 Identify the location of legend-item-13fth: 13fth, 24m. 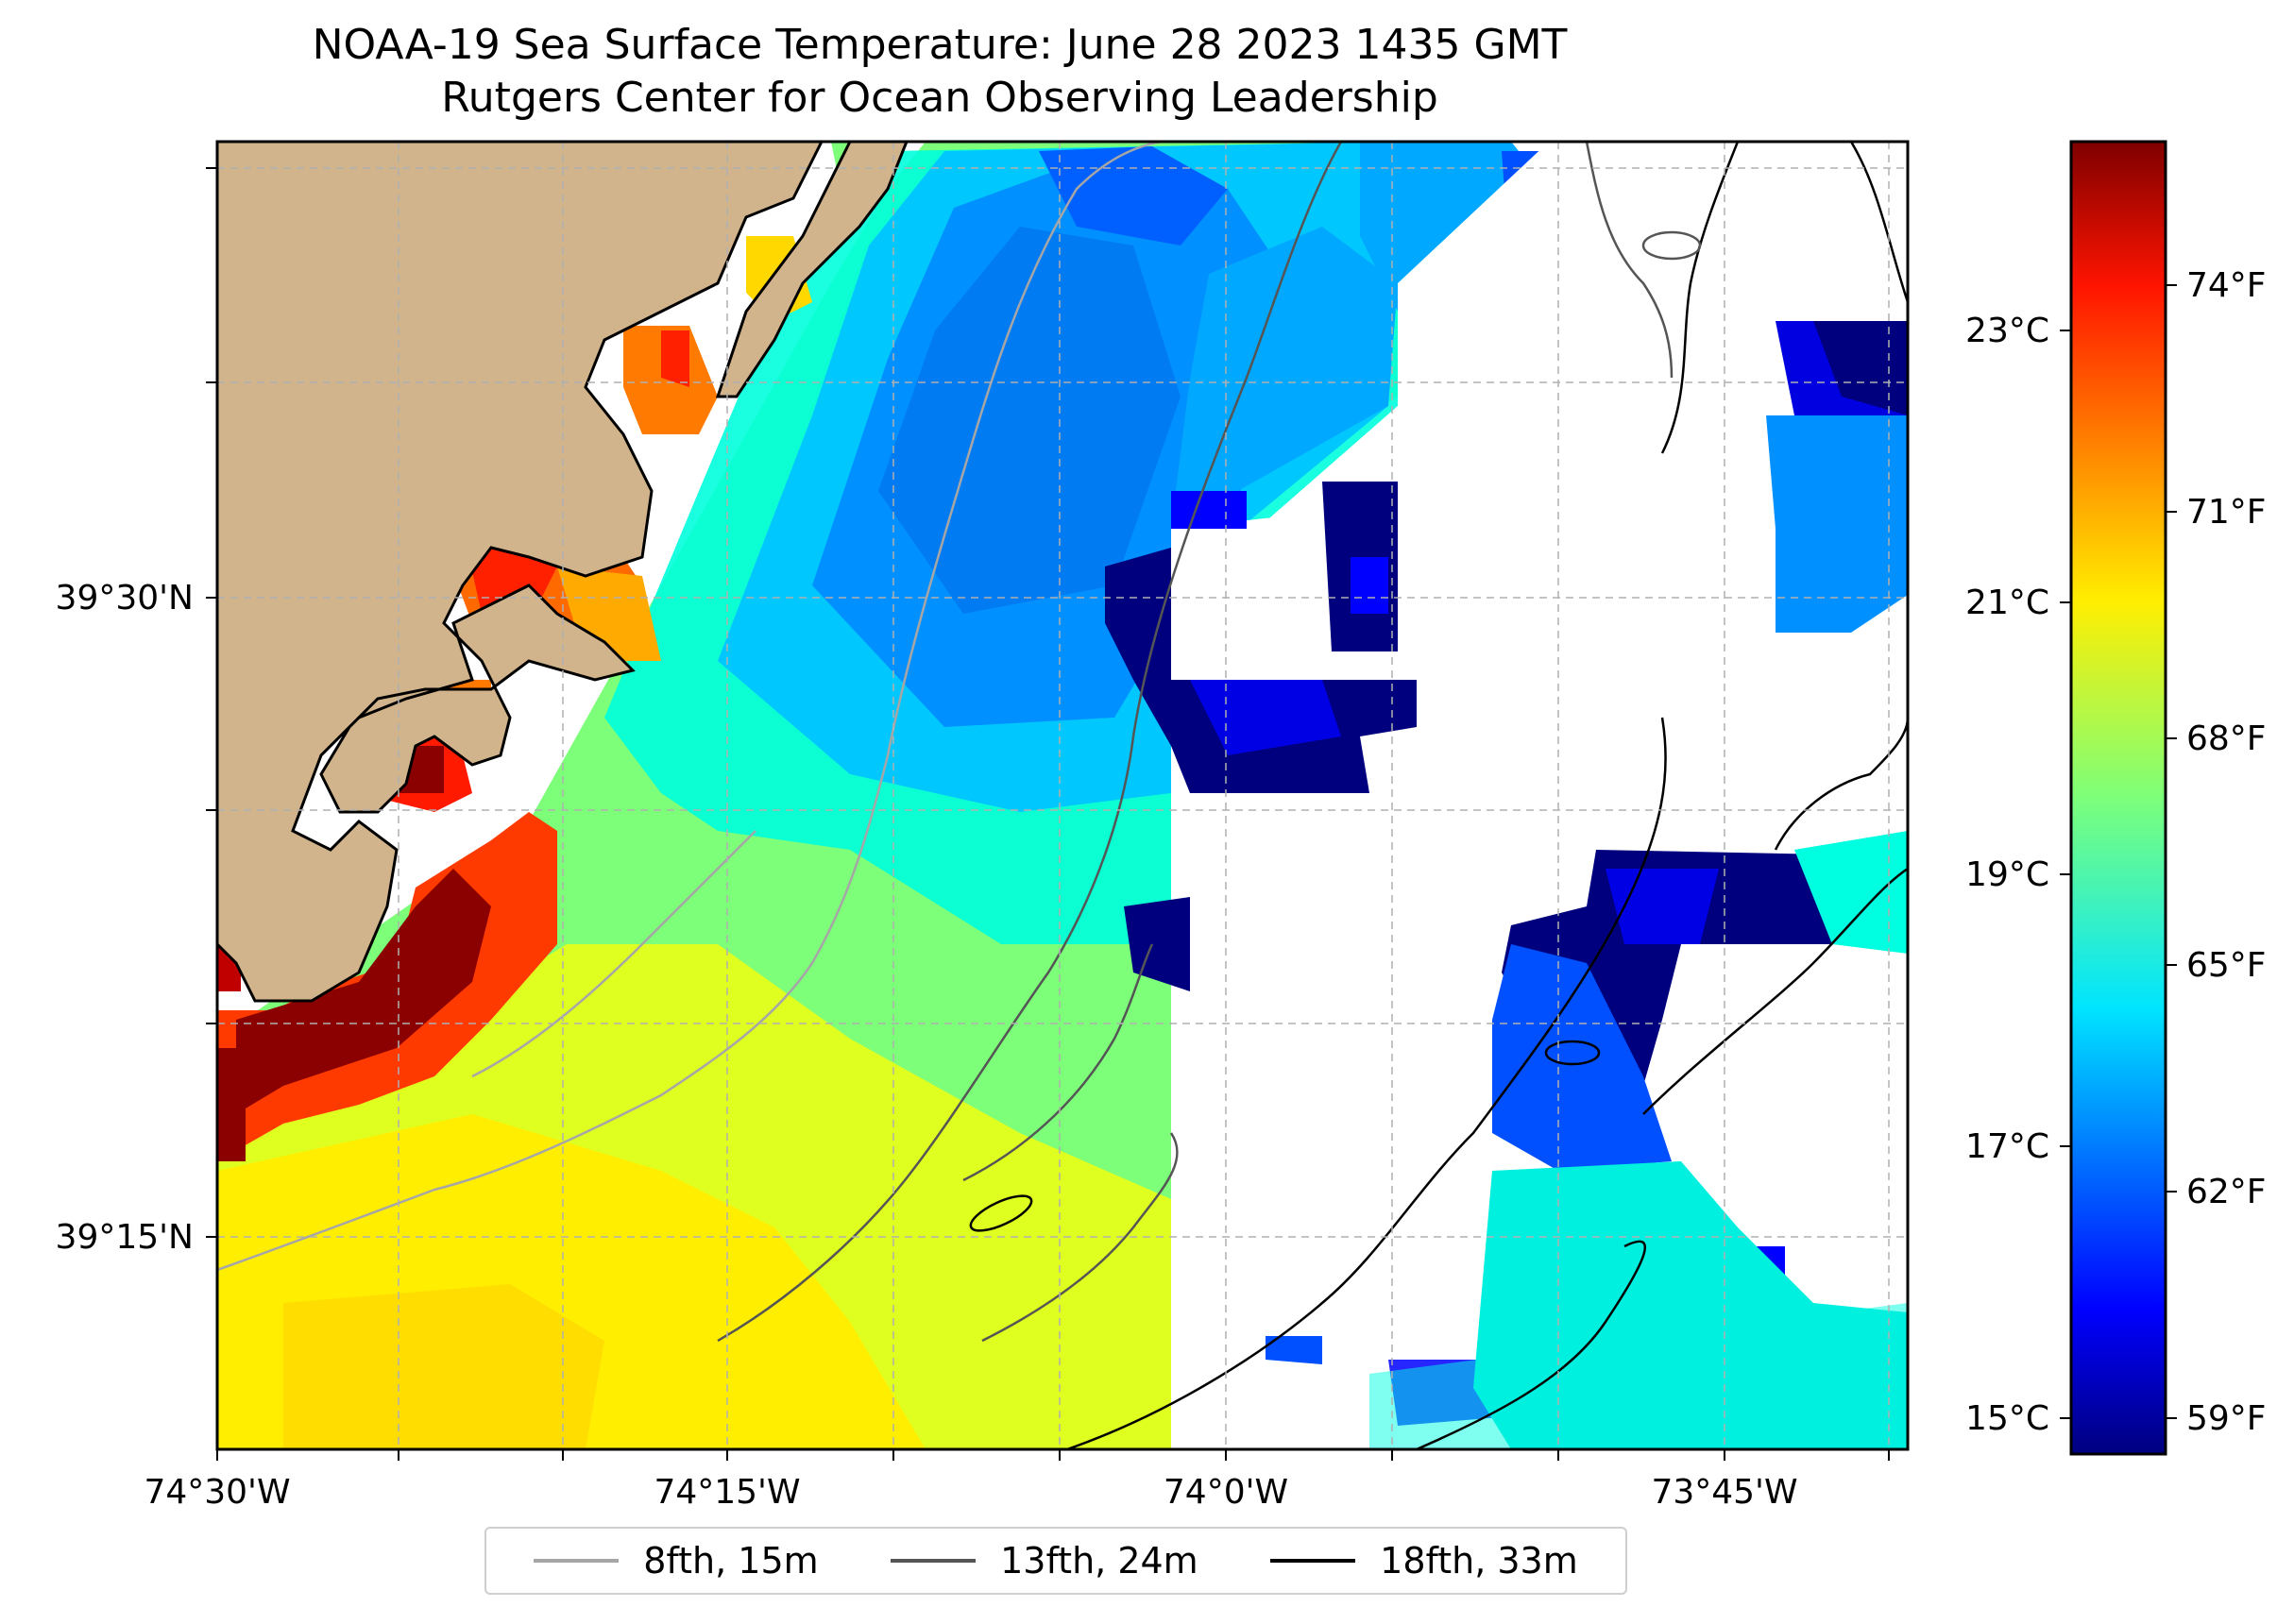
(1044, 1561).